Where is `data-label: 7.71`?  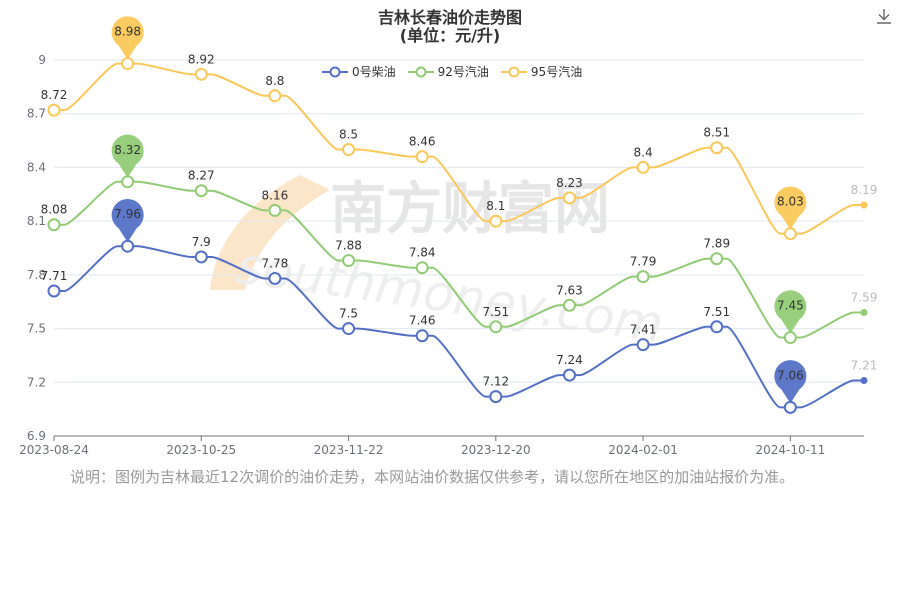 data-label: 7.71 is located at coordinates (54, 276).